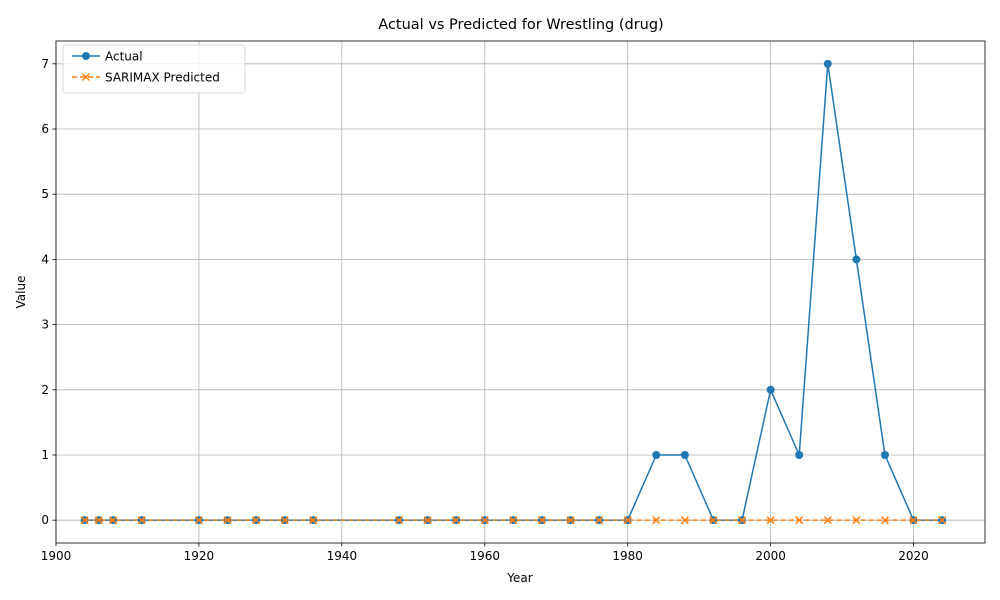 Image resolution: width=1000 pixels, height=600 pixels. Describe the element at coordinates (45, 455) in the screenshot. I see `y-tick-label: 1` at that location.